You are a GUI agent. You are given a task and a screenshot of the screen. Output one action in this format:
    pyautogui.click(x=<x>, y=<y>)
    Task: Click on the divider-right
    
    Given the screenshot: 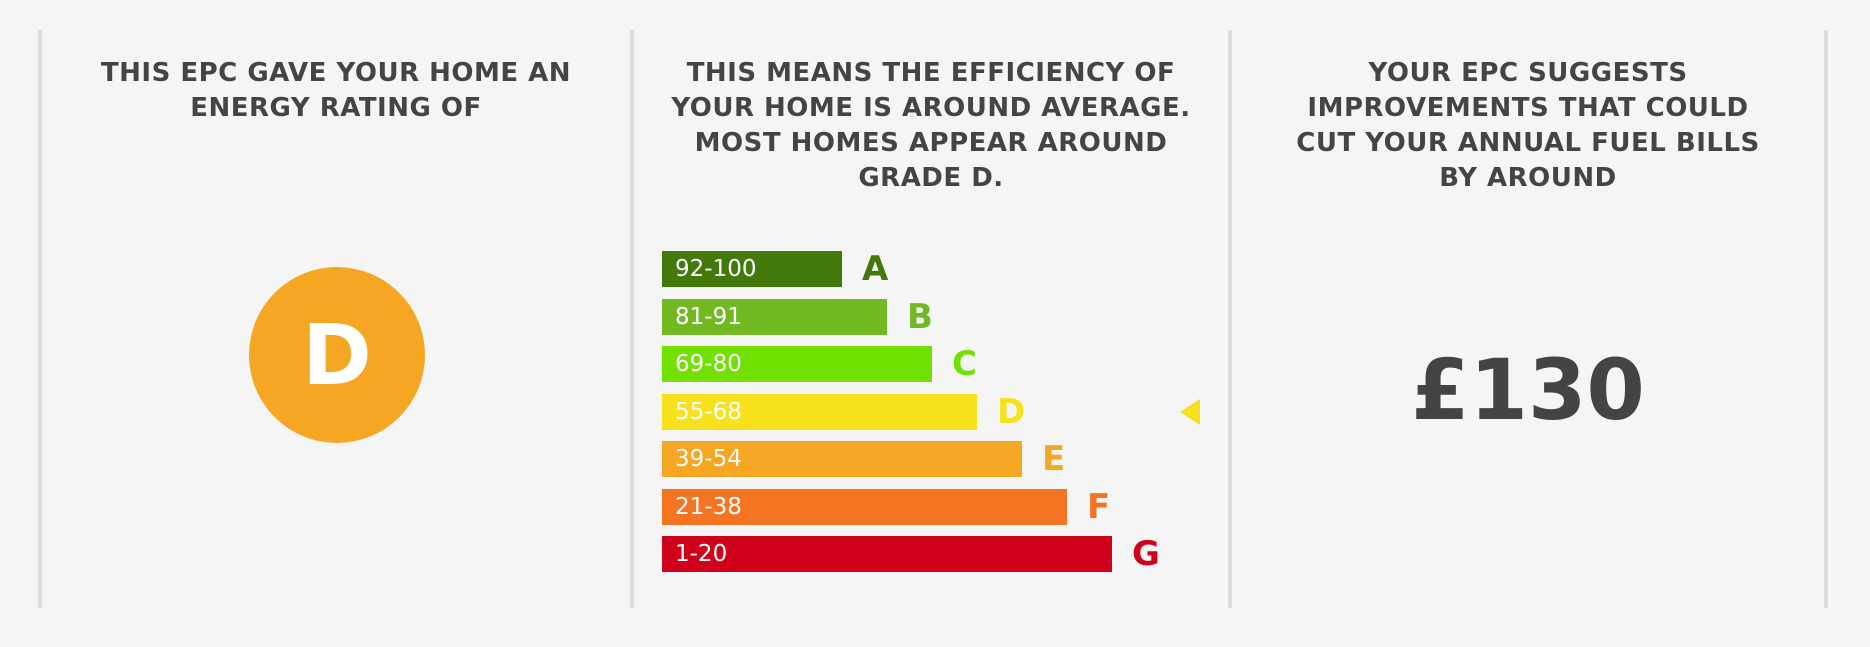 What is the action you would take?
    pyautogui.click(x=1826, y=319)
    